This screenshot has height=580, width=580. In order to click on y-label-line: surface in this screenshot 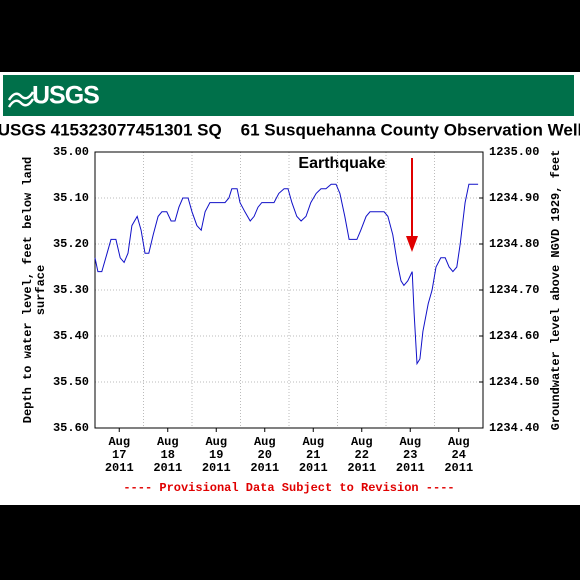, I will do `click(41, 290)`.